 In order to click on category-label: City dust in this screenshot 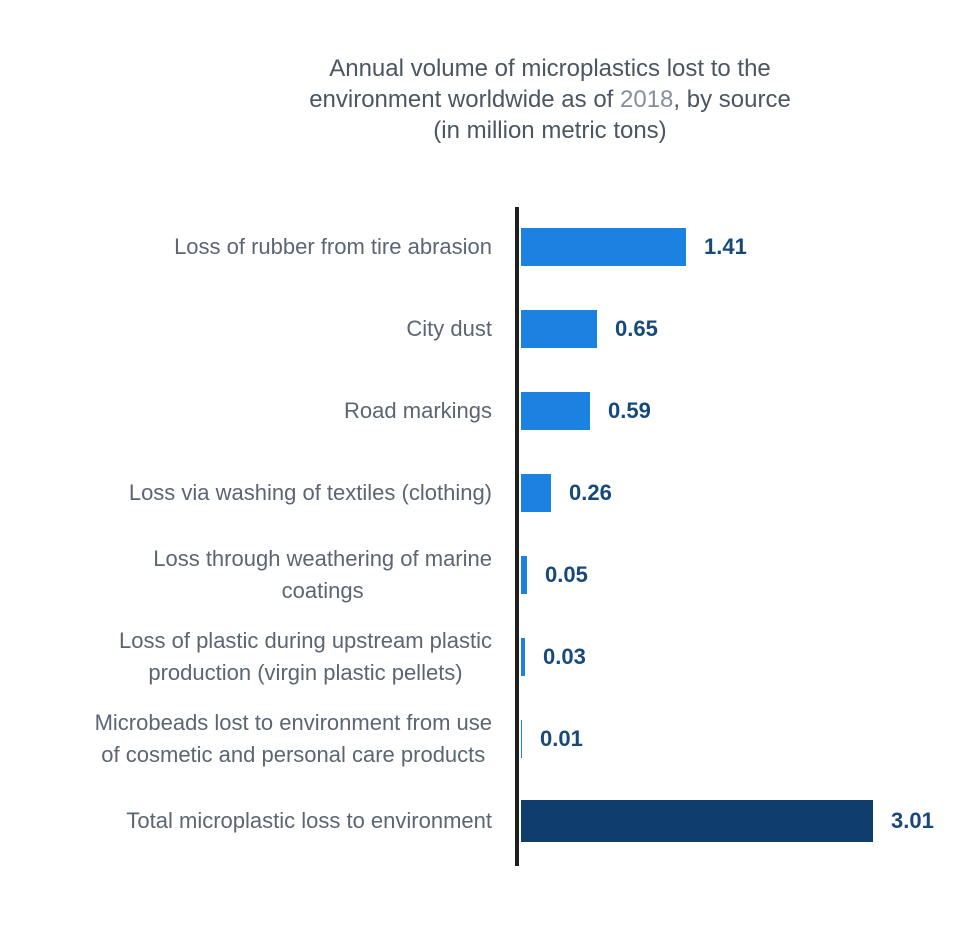, I will do `click(246, 329)`.